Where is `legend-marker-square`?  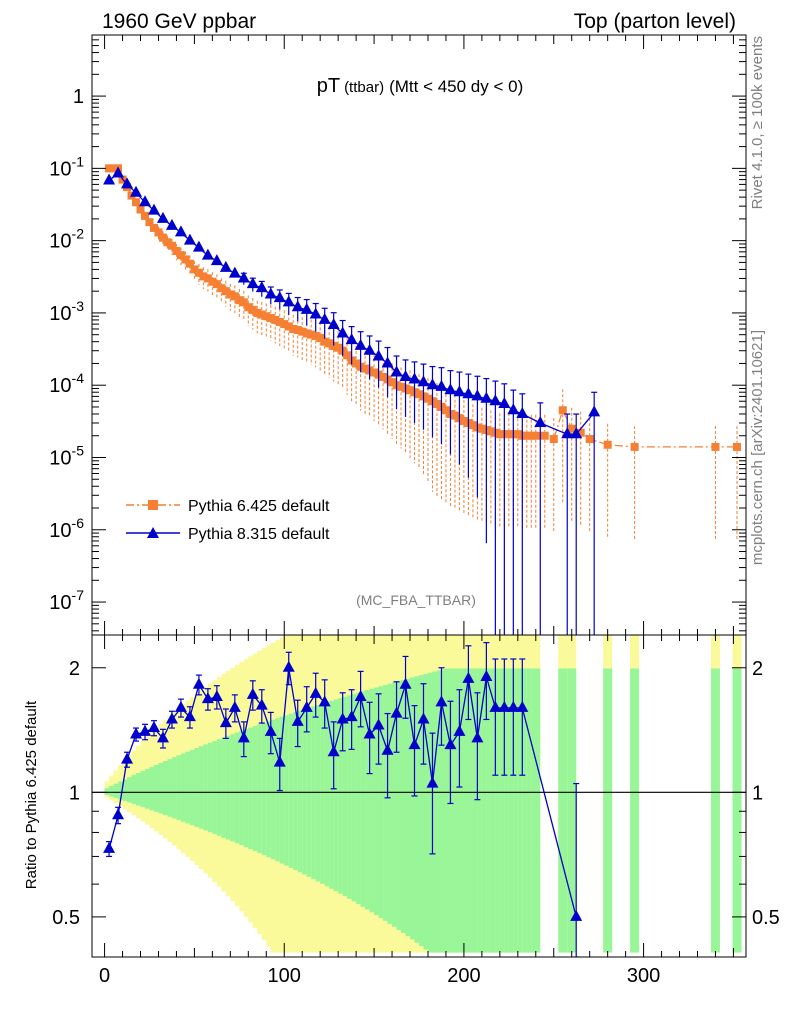
legend-marker-square is located at coordinates (153, 505).